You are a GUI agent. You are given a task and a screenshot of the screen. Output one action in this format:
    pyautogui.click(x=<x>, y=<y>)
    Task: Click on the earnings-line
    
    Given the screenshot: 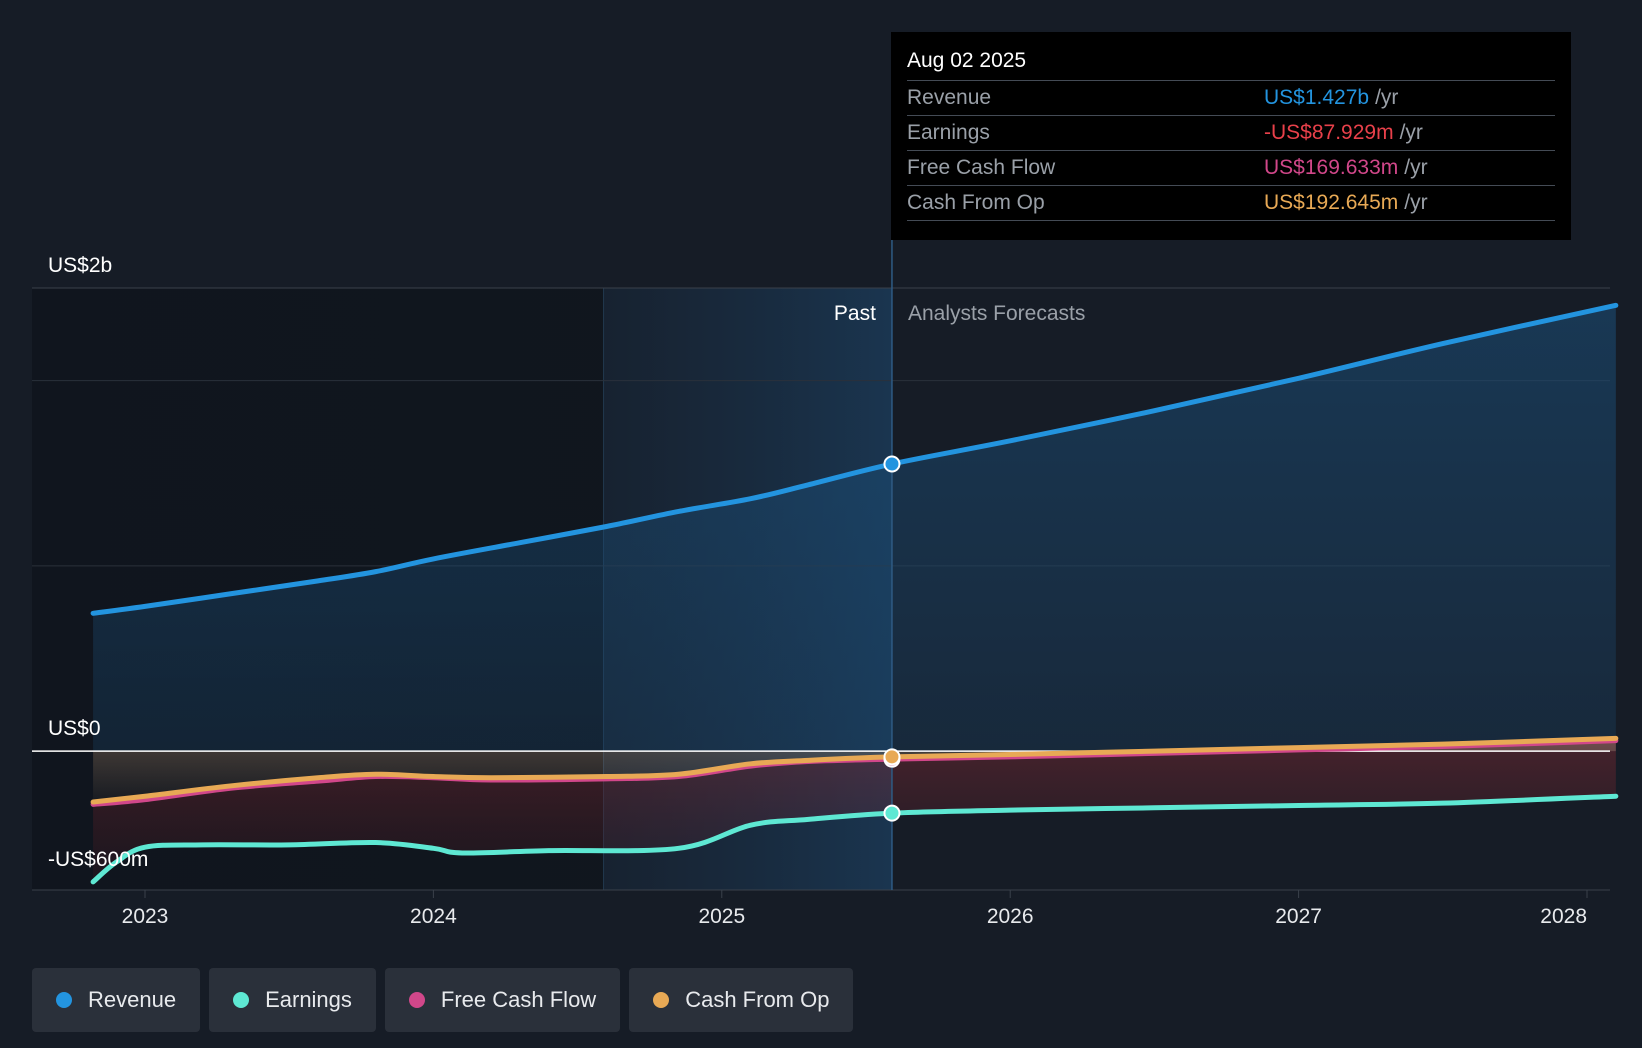 What is the action you would take?
    pyautogui.click(x=854, y=839)
    